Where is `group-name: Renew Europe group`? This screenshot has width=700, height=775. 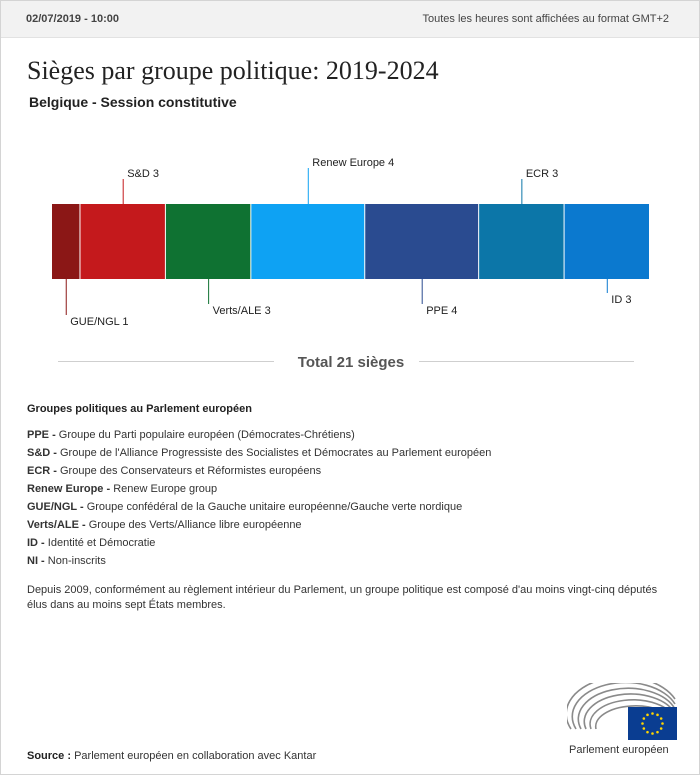 group-name: Renew Europe group is located at coordinates (165, 489).